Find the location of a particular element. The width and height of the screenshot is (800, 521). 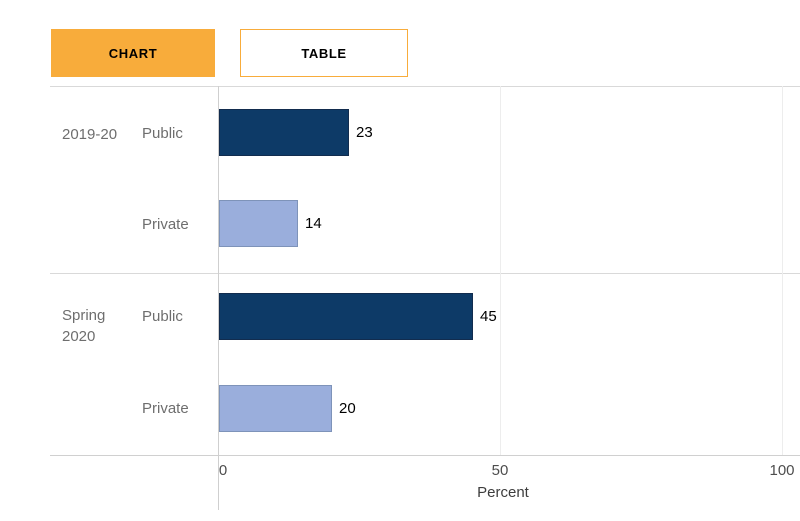

x-tick-0: 0 is located at coordinates (223, 470).